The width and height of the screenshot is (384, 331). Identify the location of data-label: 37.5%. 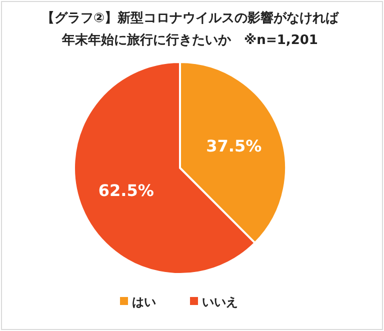
(234, 146).